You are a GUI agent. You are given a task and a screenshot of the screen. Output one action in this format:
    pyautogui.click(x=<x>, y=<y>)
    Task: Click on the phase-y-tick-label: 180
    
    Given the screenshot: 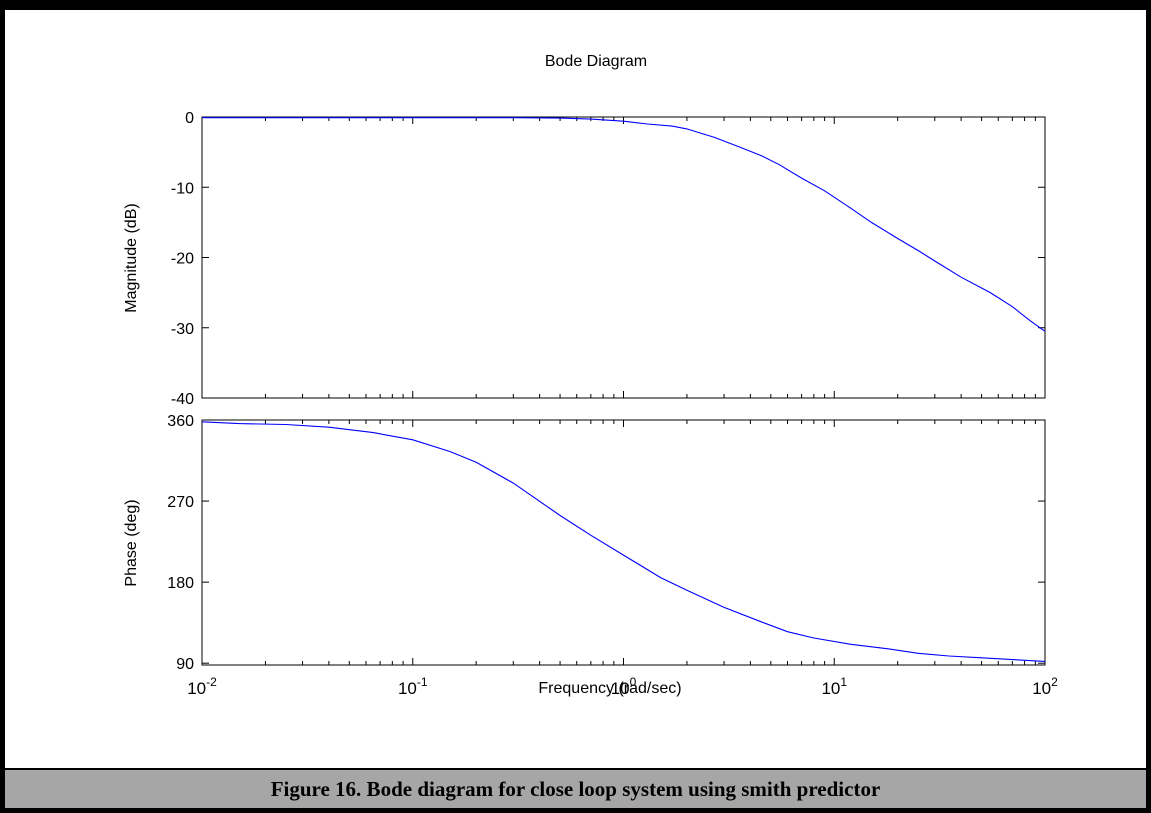 What is the action you would take?
    pyautogui.click(x=180, y=583)
    